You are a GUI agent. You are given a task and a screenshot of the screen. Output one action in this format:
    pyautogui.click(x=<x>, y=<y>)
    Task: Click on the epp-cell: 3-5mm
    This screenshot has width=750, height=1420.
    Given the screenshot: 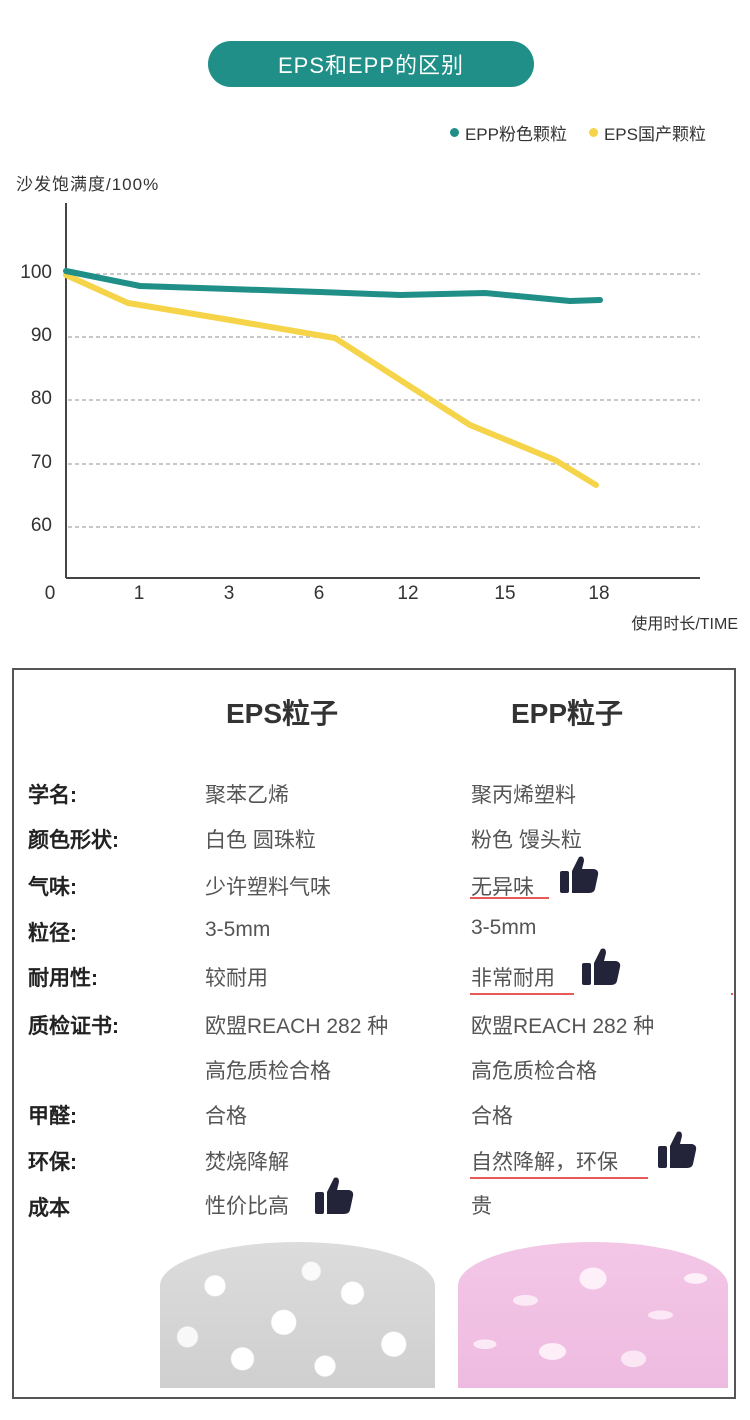 What is the action you would take?
    pyautogui.click(x=504, y=927)
    